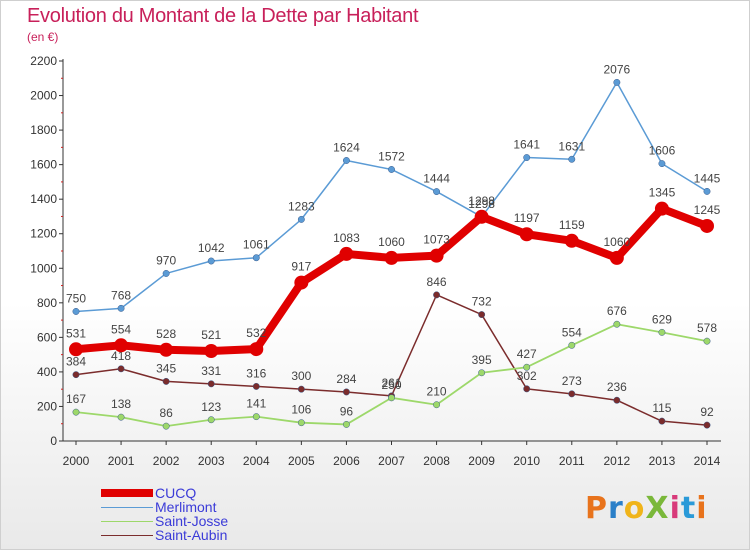 The height and width of the screenshot is (551, 750). Describe the element at coordinates (346, 461) in the screenshot. I see `x-tick-label: 2006` at that location.